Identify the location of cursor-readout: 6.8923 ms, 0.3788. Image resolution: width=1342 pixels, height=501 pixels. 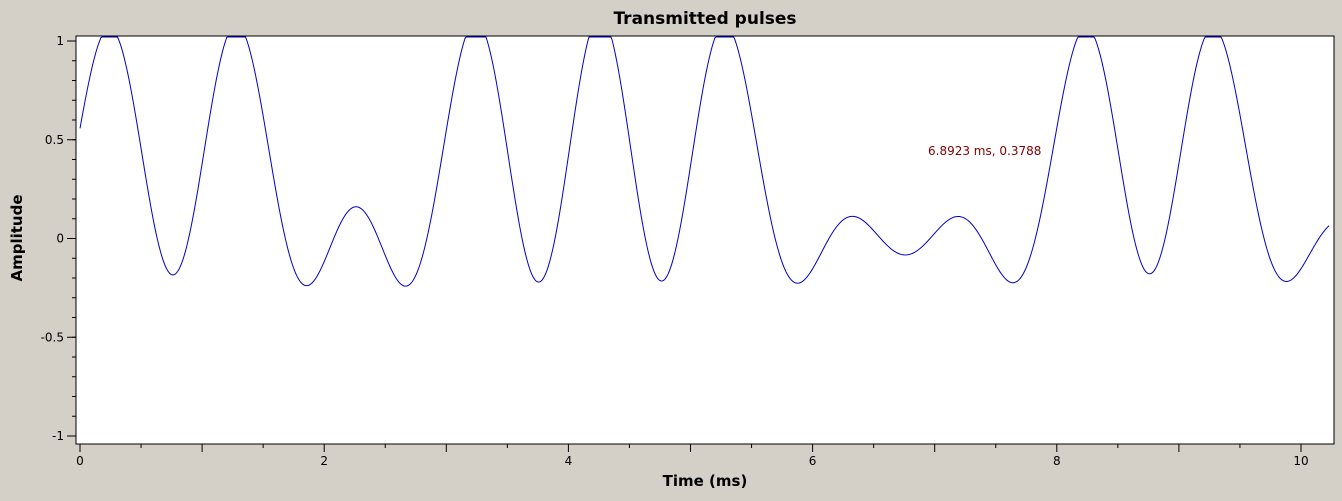
(984, 151).